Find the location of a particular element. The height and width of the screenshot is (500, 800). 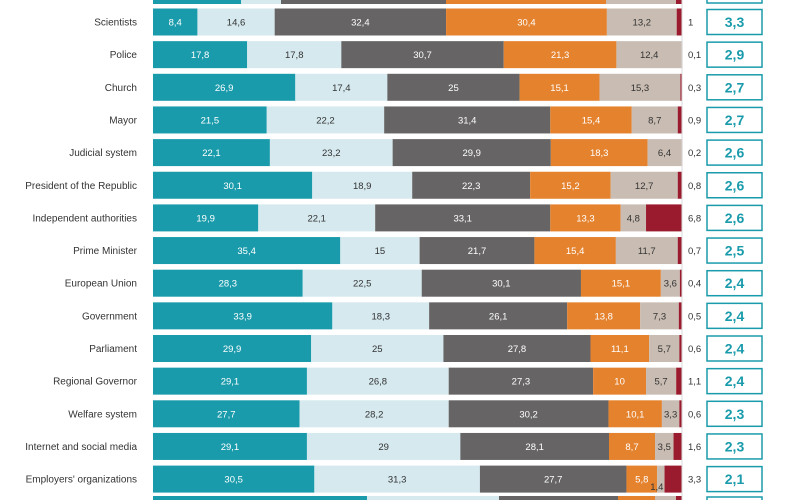

dont-know-value: 0,1 is located at coordinates (694, 55).